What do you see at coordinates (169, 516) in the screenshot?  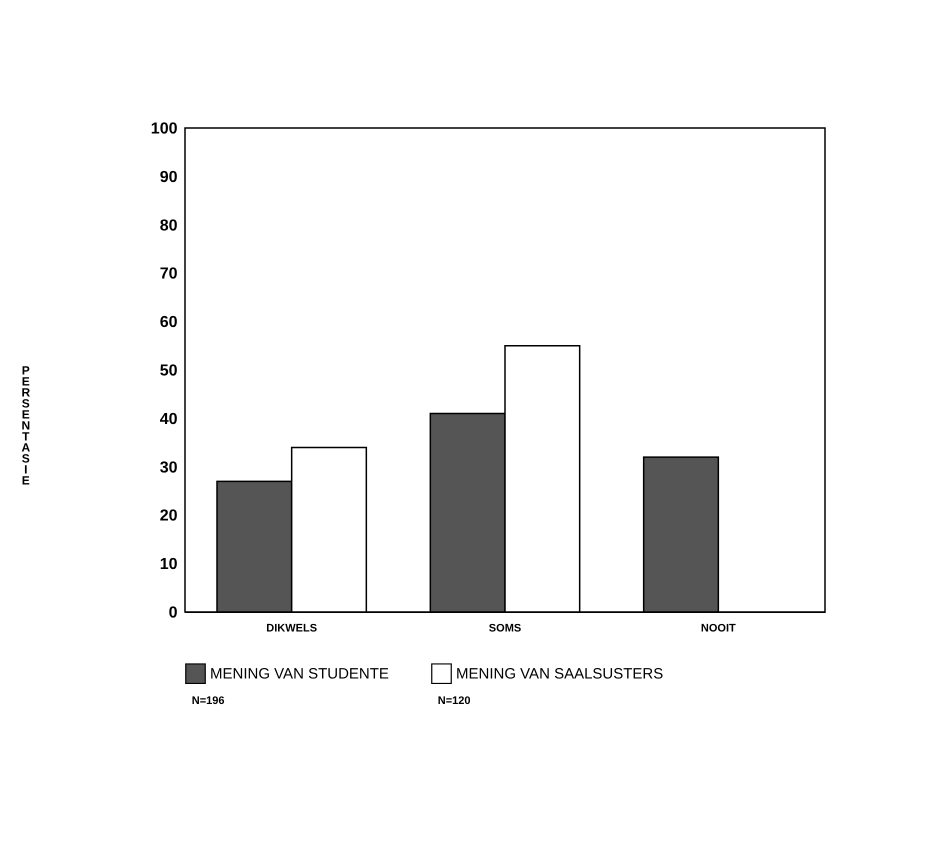 I see `y-tick-label: 20` at bounding box center [169, 516].